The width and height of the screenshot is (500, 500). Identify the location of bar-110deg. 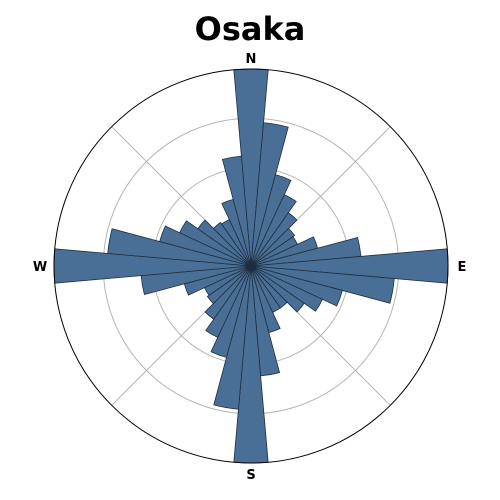
(296, 286).